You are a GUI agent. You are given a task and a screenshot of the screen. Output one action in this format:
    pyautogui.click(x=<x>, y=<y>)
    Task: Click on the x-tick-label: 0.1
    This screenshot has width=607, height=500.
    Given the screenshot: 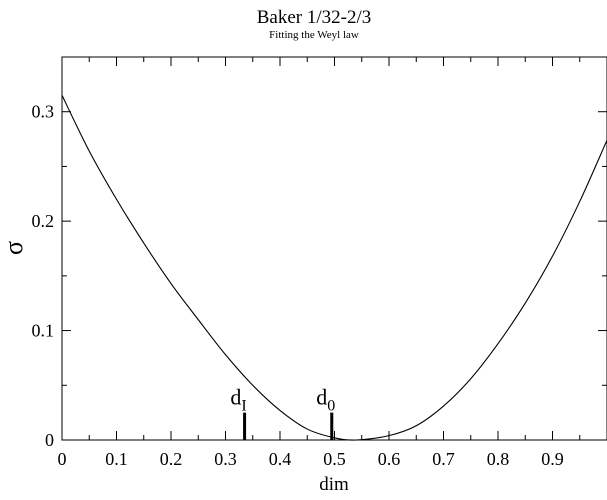 What is the action you would take?
    pyautogui.click(x=116, y=459)
    